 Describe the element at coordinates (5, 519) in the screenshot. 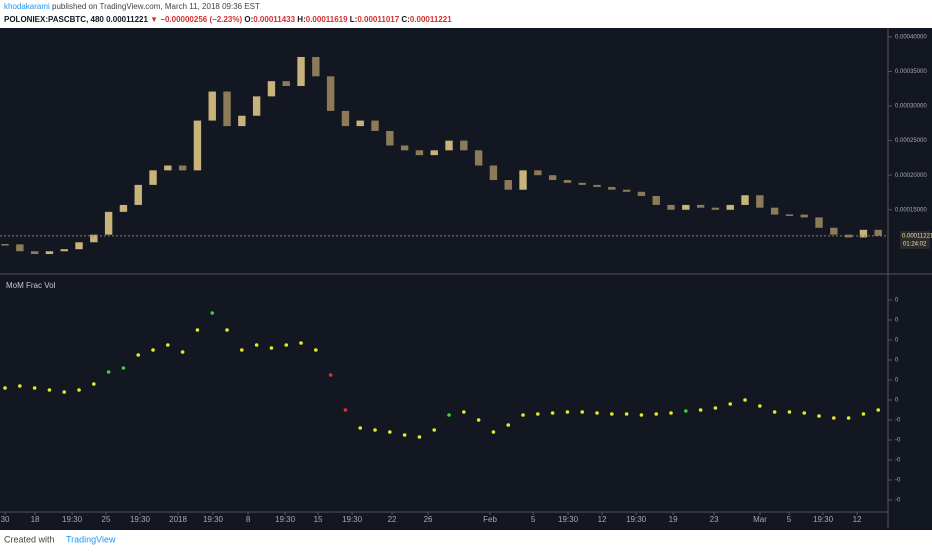

I see `x-tick-label: 30` at that location.